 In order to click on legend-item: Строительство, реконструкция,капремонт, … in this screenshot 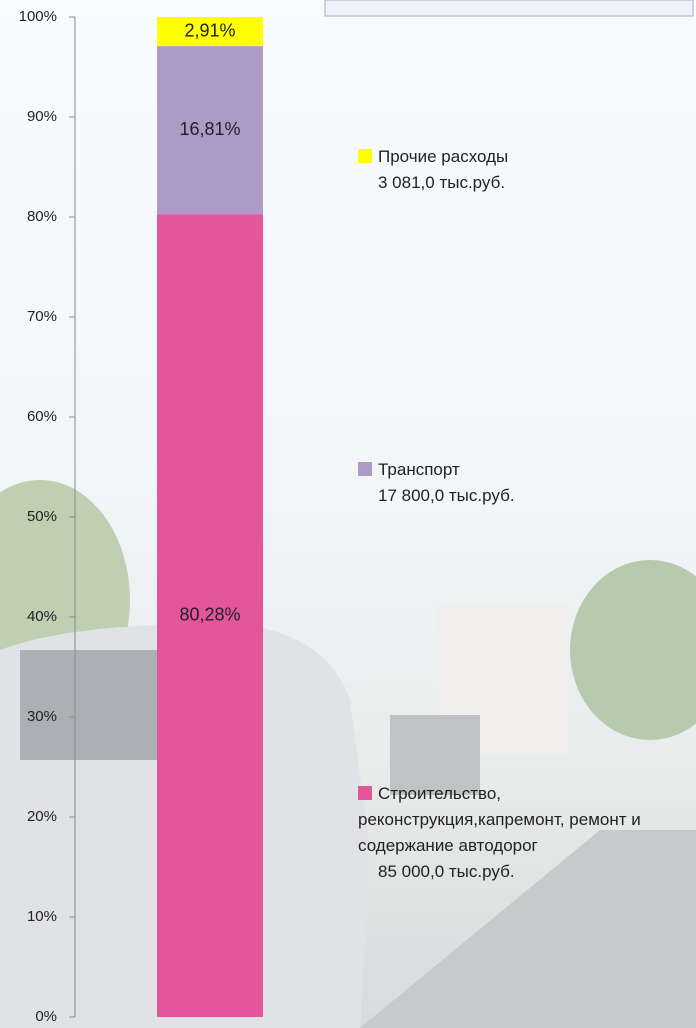, I will do `click(523, 833)`.